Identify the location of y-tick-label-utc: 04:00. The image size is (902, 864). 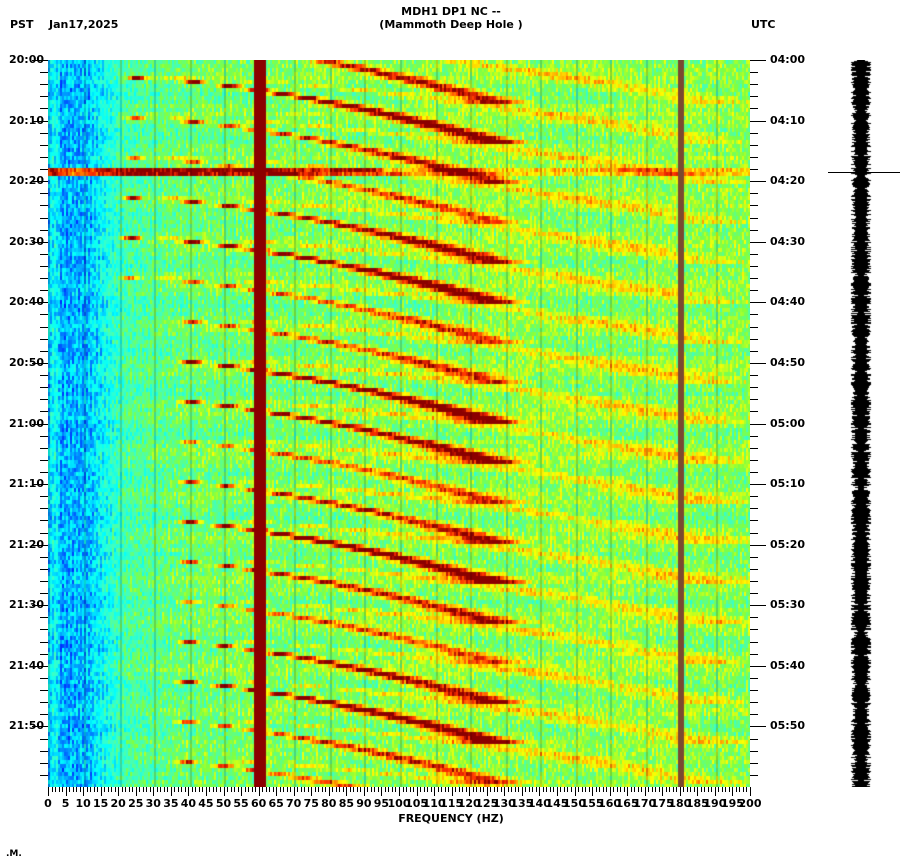
(788, 59).